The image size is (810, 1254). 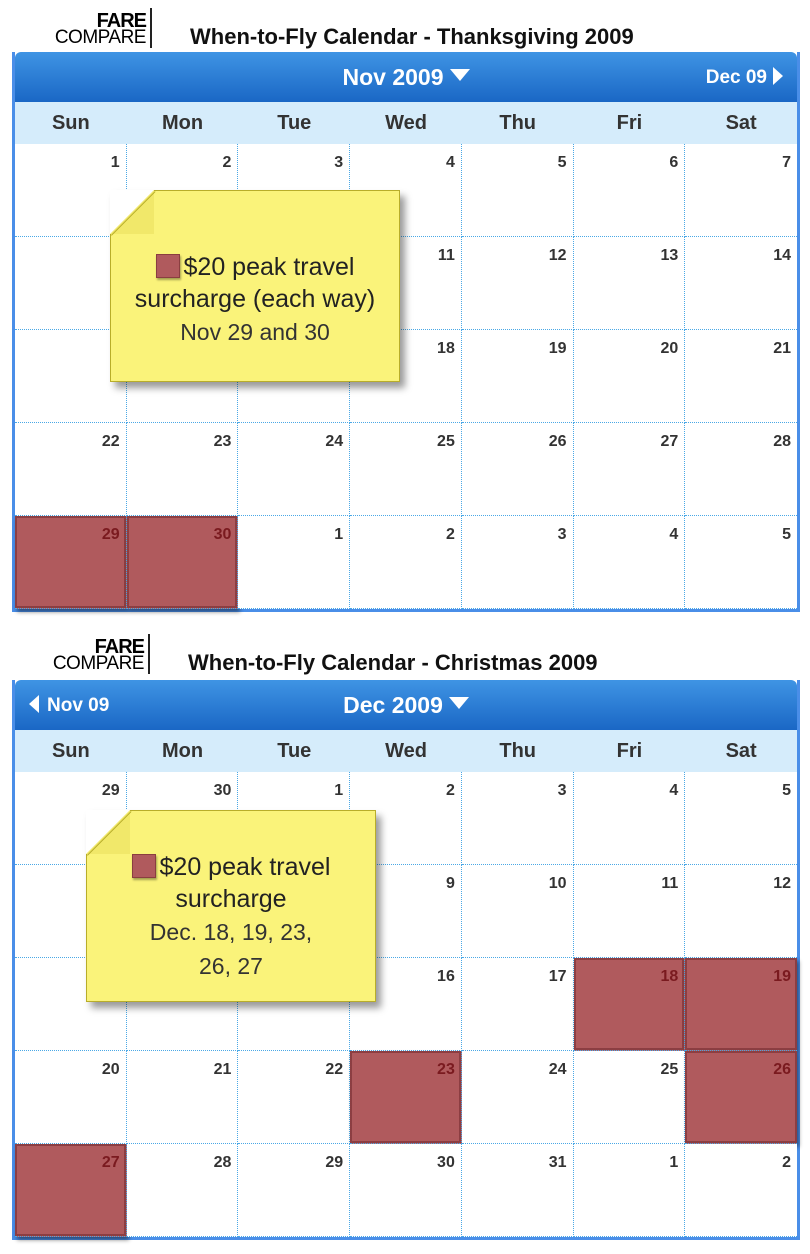 I want to click on day-number: 12, so click(x=557, y=255).